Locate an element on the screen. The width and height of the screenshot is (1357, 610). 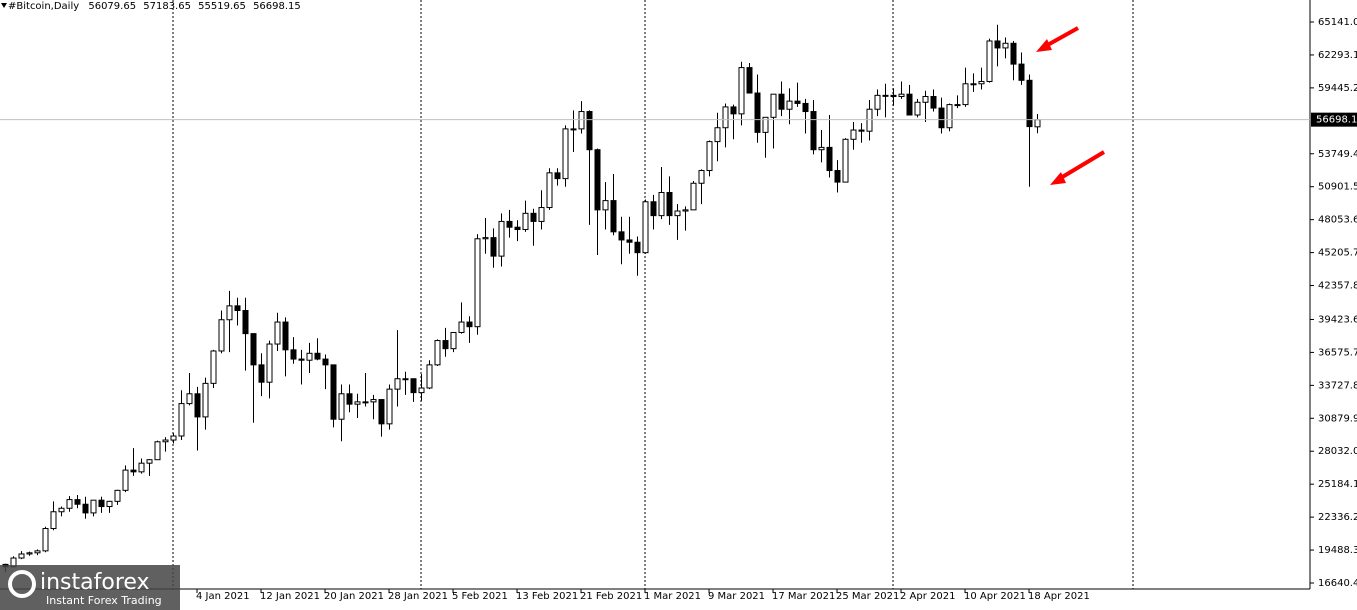
header-open: 56079.65 is located at coordinates (112, 6).